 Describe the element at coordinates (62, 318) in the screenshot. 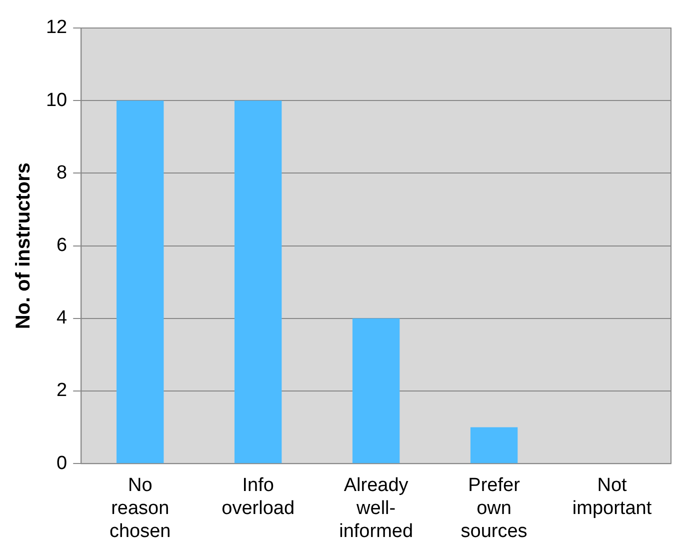

I see `y-tick-label: 4` at that location.